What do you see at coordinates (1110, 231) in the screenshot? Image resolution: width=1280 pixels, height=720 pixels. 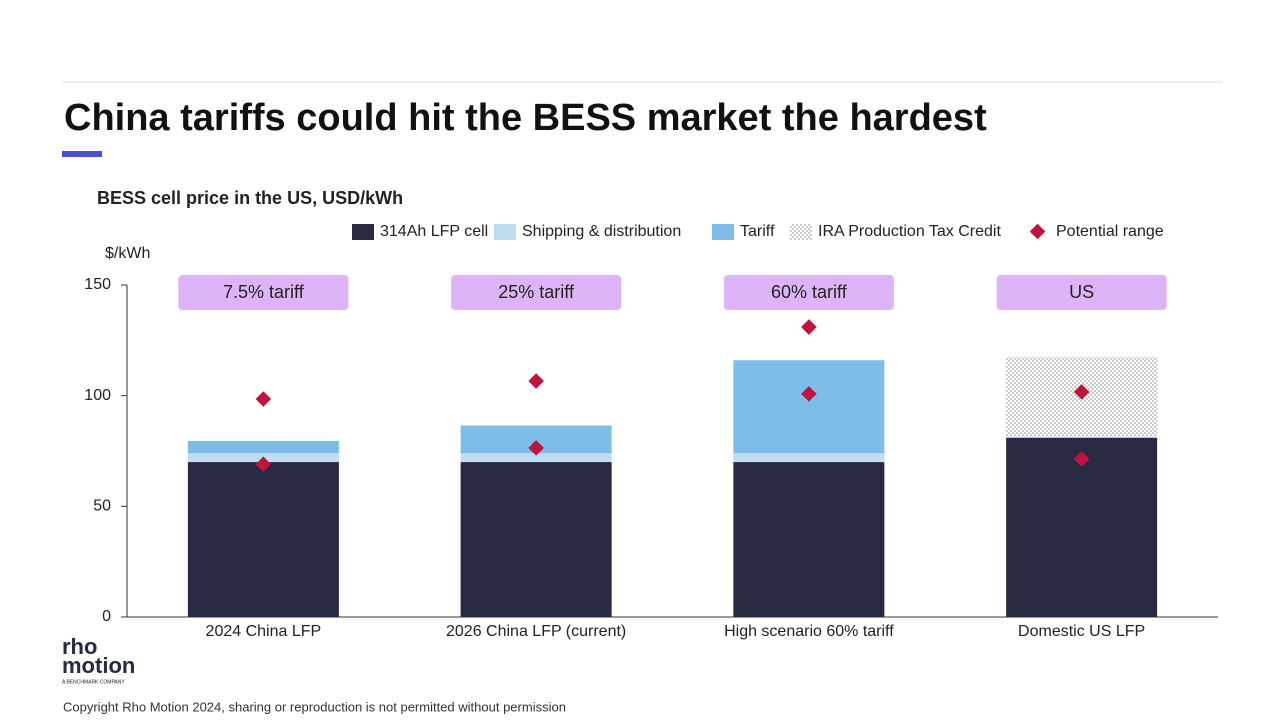 I see `legend-label: Potential range` at bounding box center [1110, 231].